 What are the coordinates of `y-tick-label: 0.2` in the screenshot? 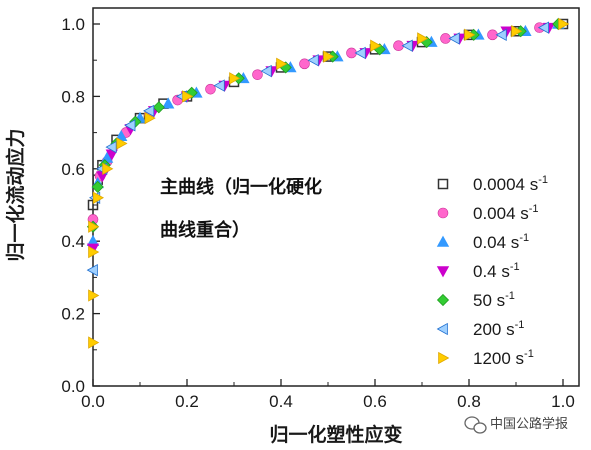 It's located at (73, 314).